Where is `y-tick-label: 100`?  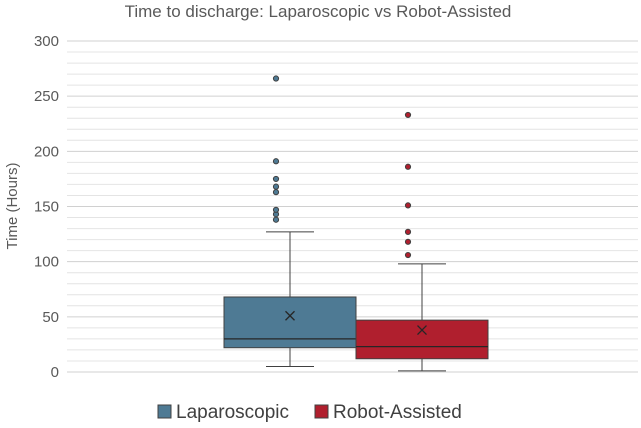 y-tick-label: 100 is located at coordinates (46, 262).